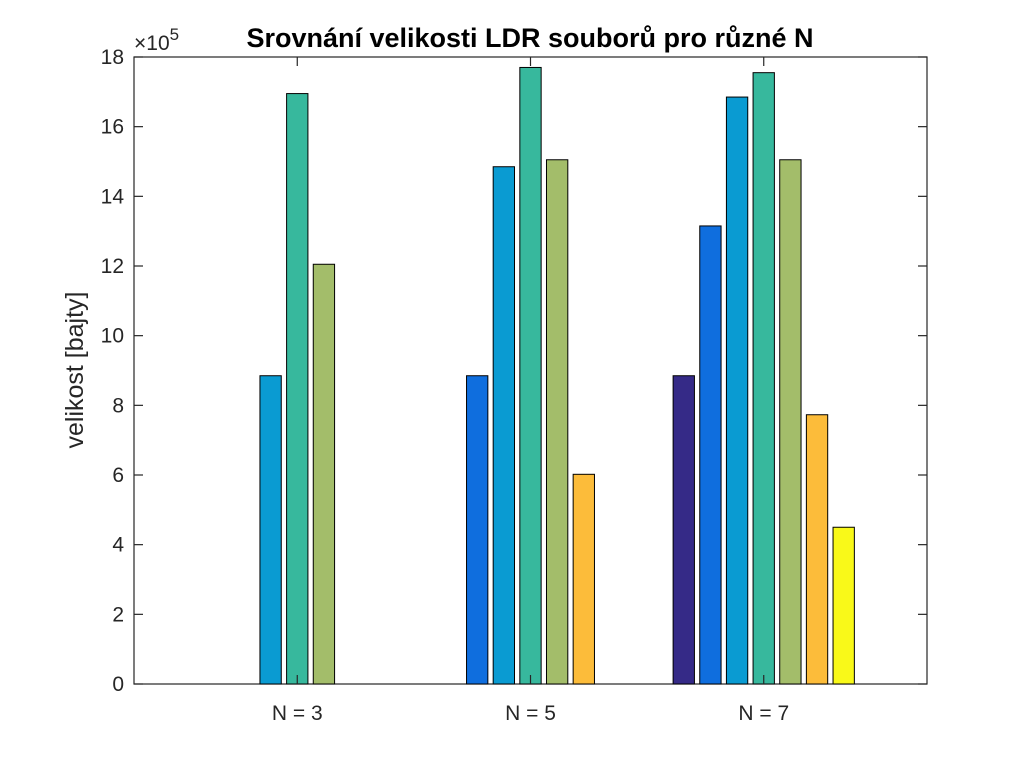 The image size is (1024, 768). What do you see at coordinates (156, 40) in the screenshot?
I see `y-exponent-label: ×10⁵` at bounding box center [156, 40].